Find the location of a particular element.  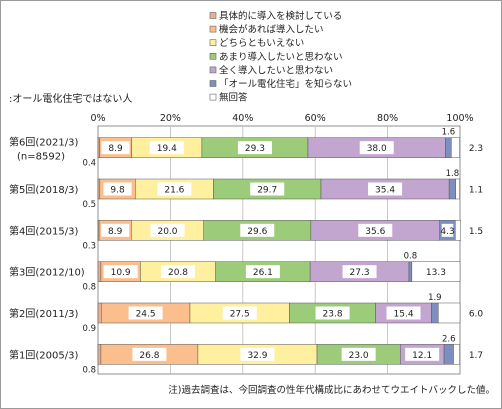

category-label: 第3回(2012/10) is located at coordinates (47, 272).